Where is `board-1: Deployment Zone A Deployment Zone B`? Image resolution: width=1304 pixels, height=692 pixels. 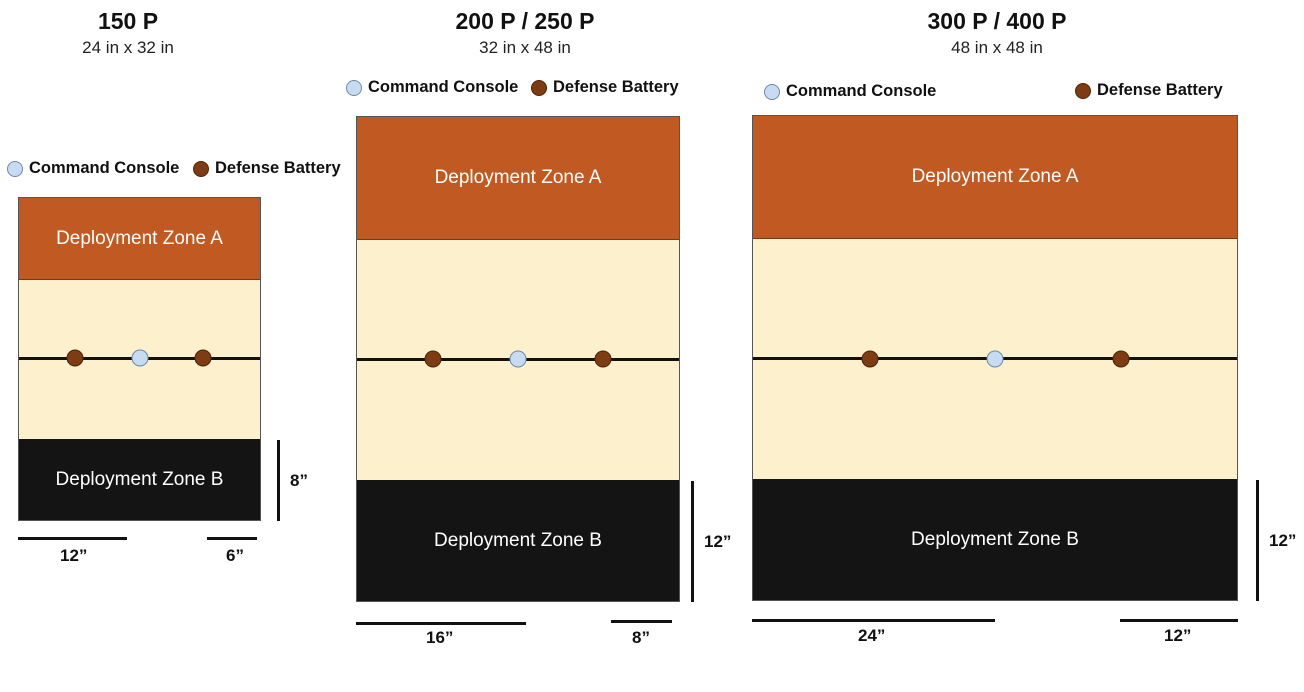
board-1: Deployment Zone A Deployment Zone B is located at coordinates (139, 359).